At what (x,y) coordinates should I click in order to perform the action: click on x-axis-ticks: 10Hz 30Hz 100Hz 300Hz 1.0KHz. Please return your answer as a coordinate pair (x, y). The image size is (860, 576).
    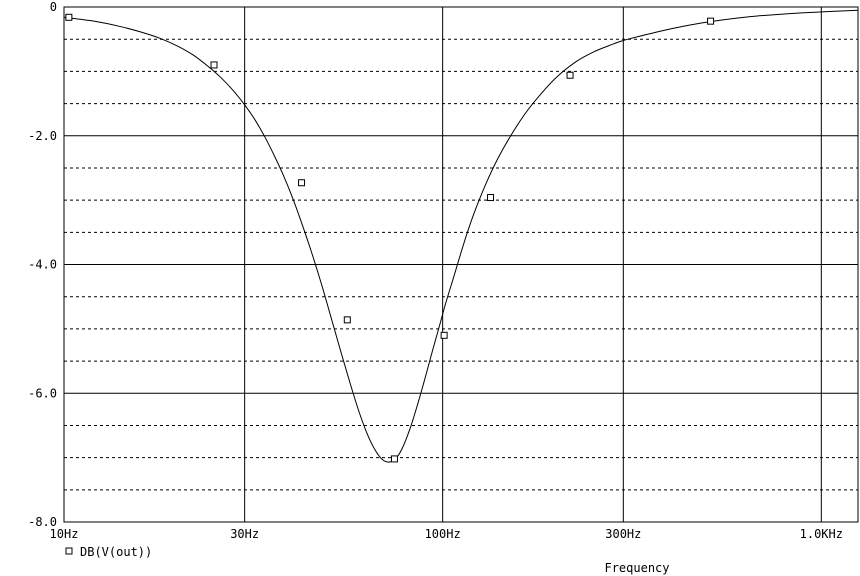
    Looking at the image, I should click on (446, 534).